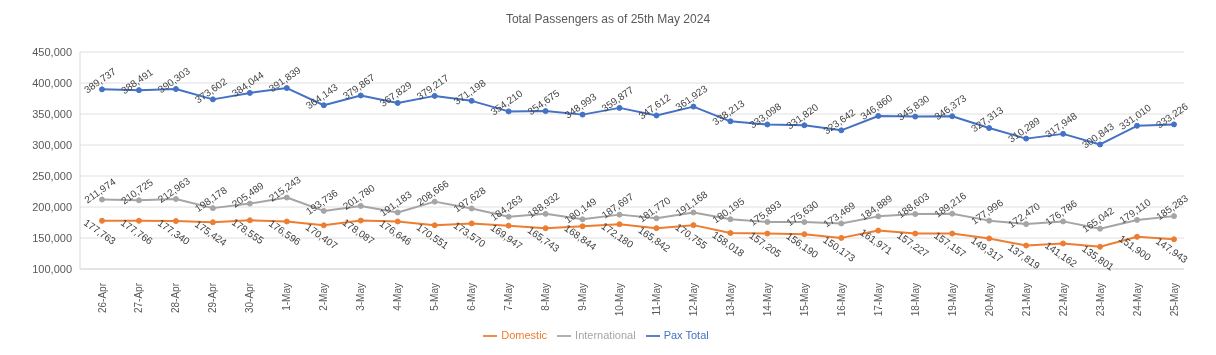 The width and height of the screenshot is (1216, 355). Describe the element at coordinates (989, 300) in the screenshot. I see `x-tick-label: 20-May` at that location.